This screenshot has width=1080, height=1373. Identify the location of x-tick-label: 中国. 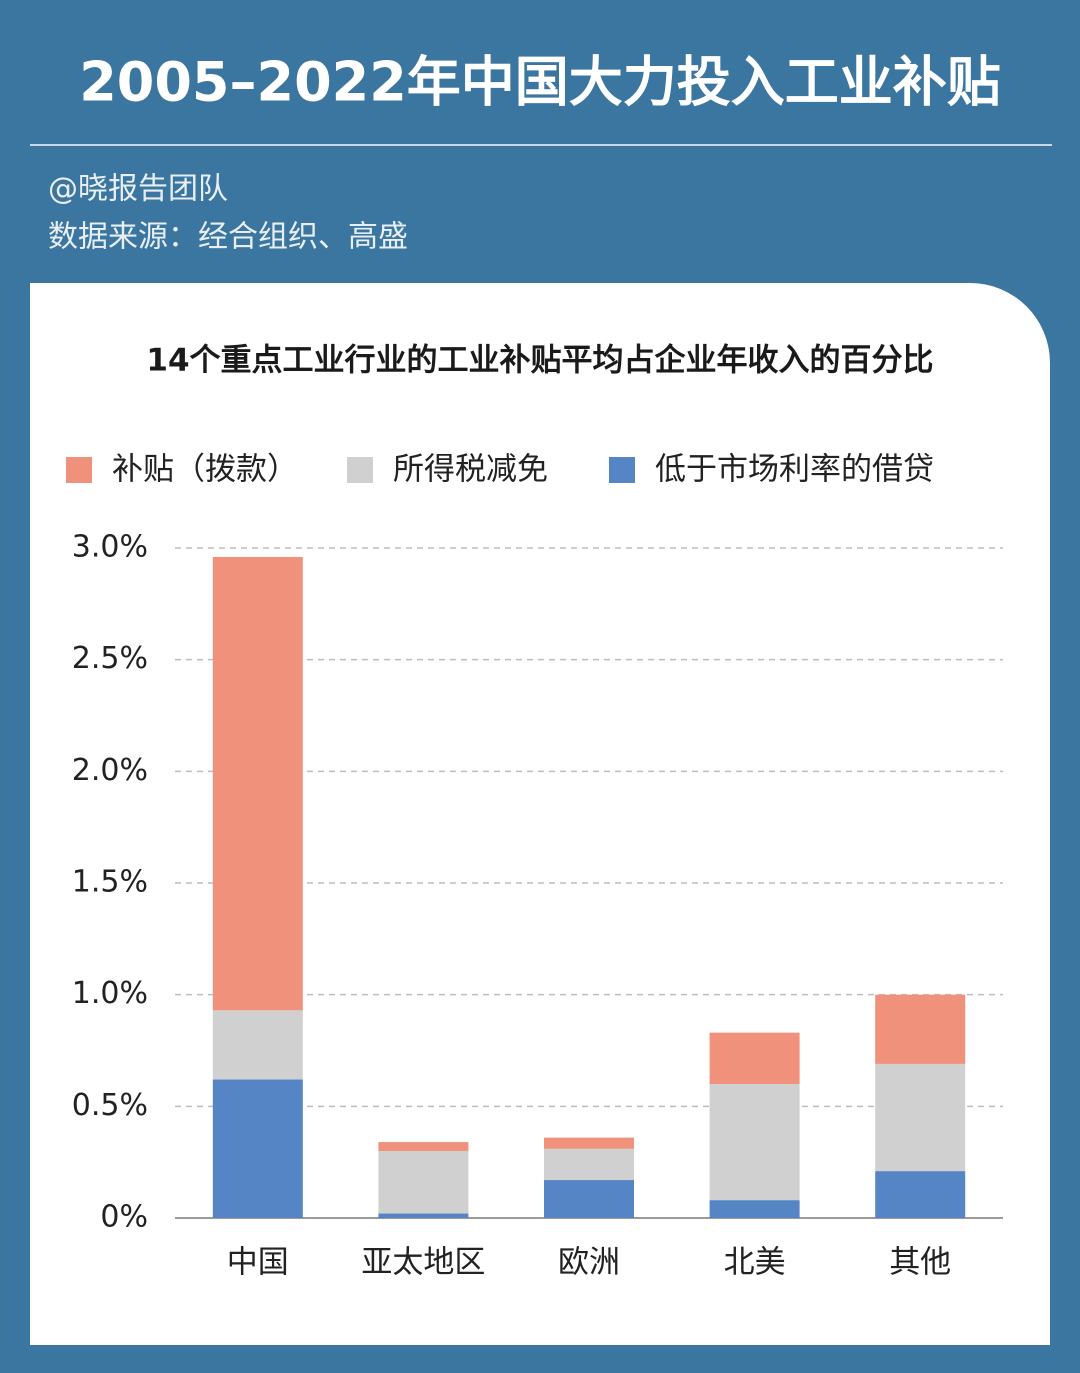
(258, 1263).